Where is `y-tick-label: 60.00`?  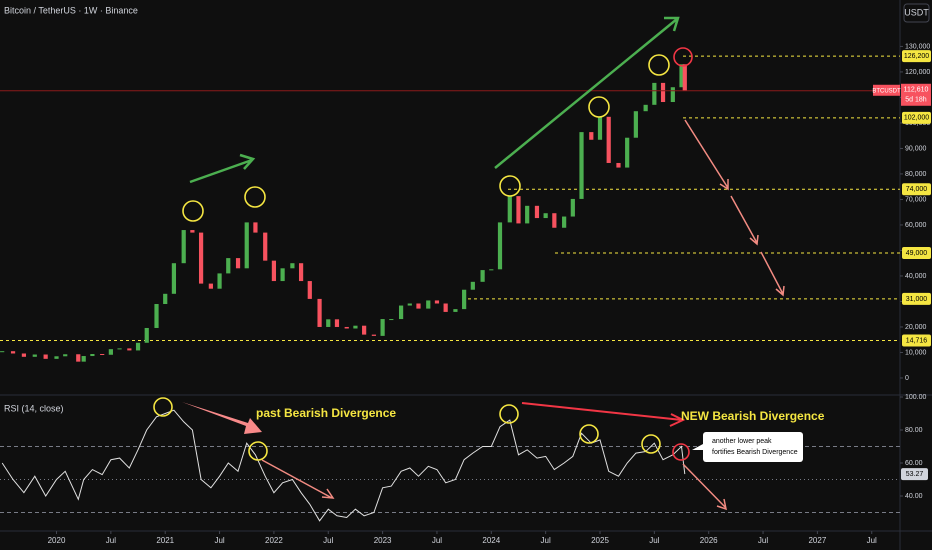
y-tick-label: 60.00 is located at coordinates (914, 463).